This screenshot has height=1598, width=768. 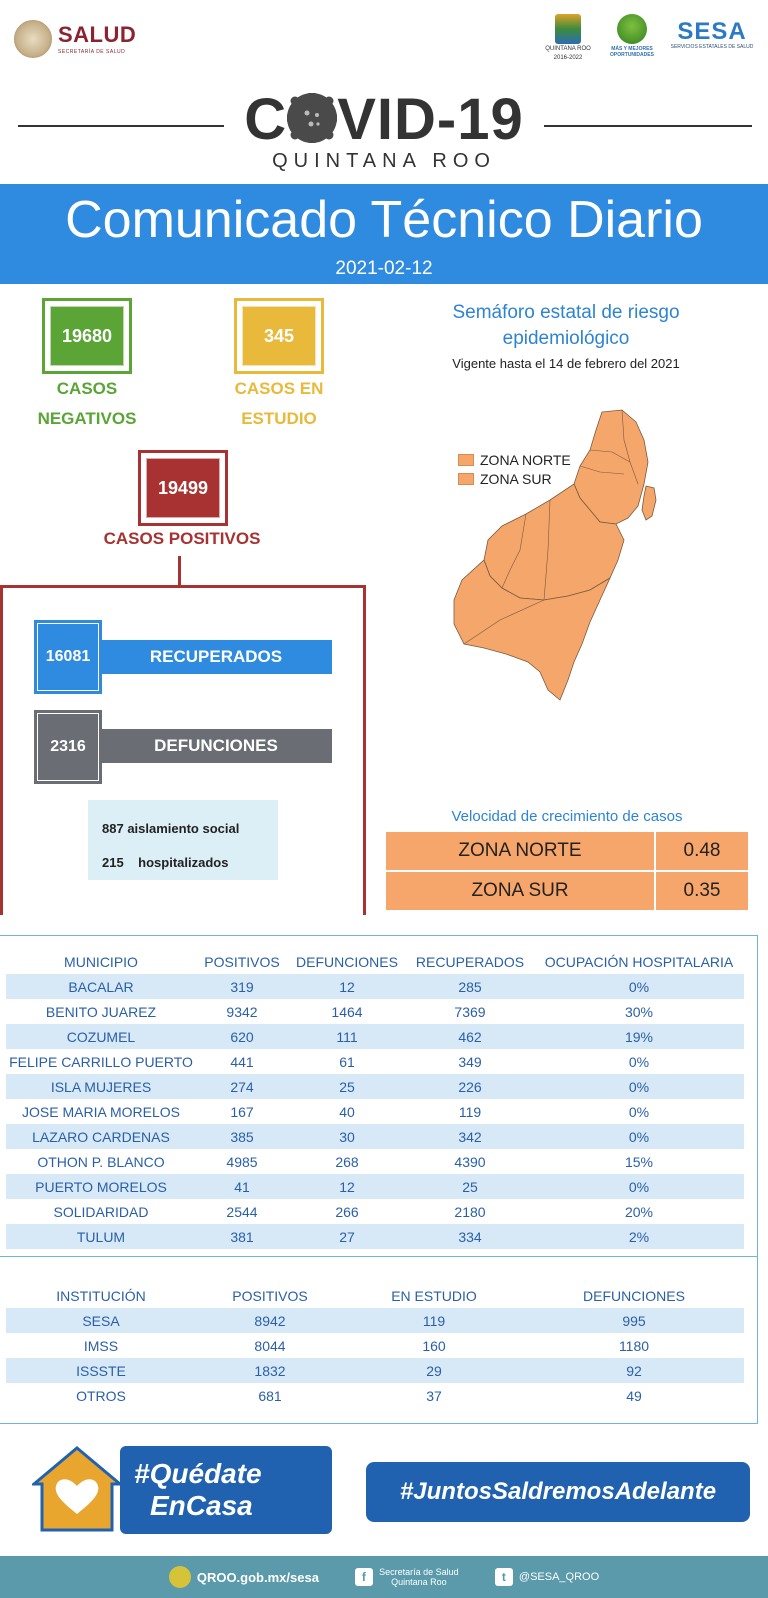 What do you see at coordinates (87, 418) in the screenshot?
I see `negativos-label-line2: NEGATIVOS` at bounding box center [87, 418].